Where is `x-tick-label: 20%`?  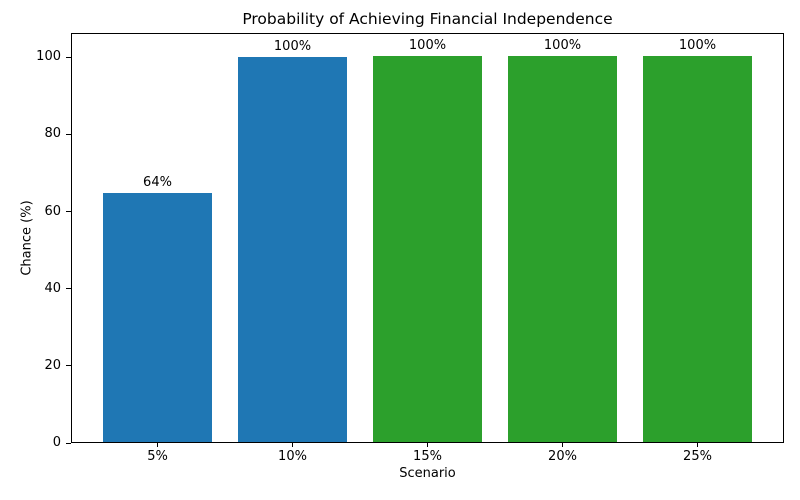 x-tick-label: 20% is located at coordinates (562, 456).